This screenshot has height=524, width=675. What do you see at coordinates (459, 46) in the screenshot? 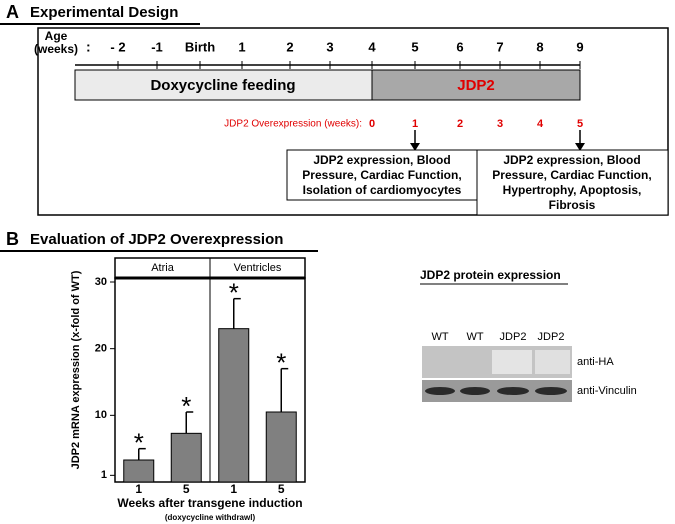
I see `age-tick-label: 6` at bounding box center [459, 46].